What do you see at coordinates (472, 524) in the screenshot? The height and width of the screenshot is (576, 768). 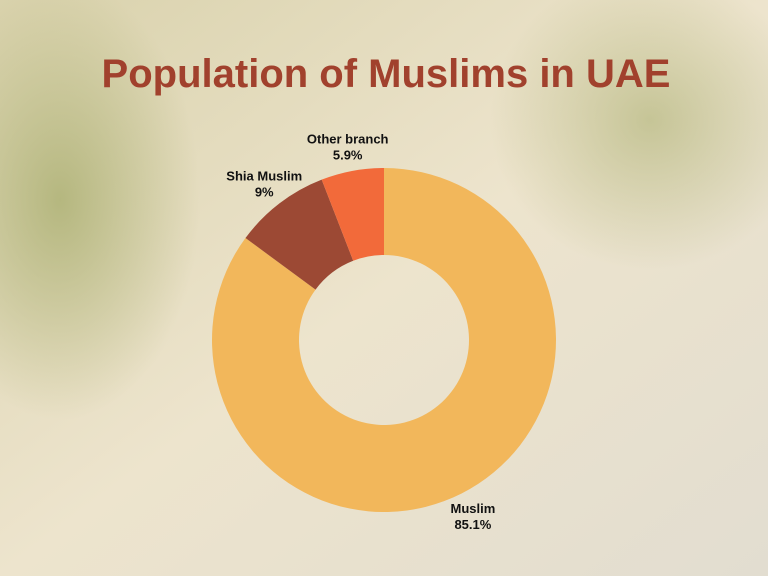 I see `slice-value-label: 85.1%` at bounding box center [472, 524].